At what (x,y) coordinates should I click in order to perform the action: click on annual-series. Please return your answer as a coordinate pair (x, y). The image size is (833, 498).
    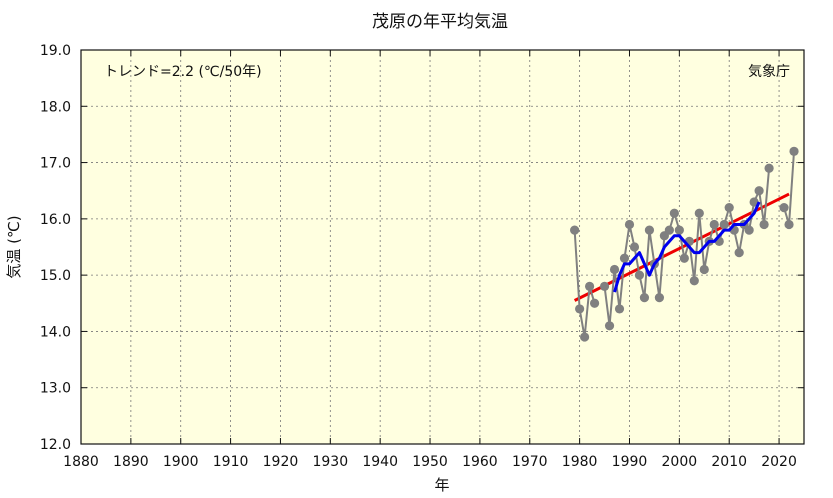
    Looking at the image, I should click on (684, 244).